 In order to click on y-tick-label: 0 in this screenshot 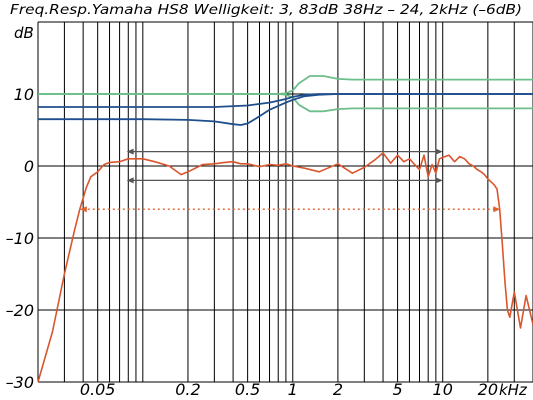, I will do `click(29, 166)`.